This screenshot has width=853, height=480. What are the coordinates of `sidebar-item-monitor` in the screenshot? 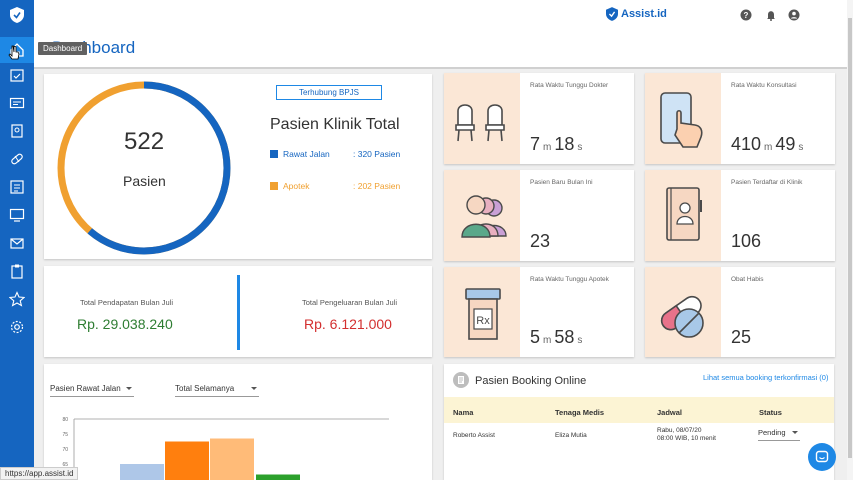 It's located at (17, 215).